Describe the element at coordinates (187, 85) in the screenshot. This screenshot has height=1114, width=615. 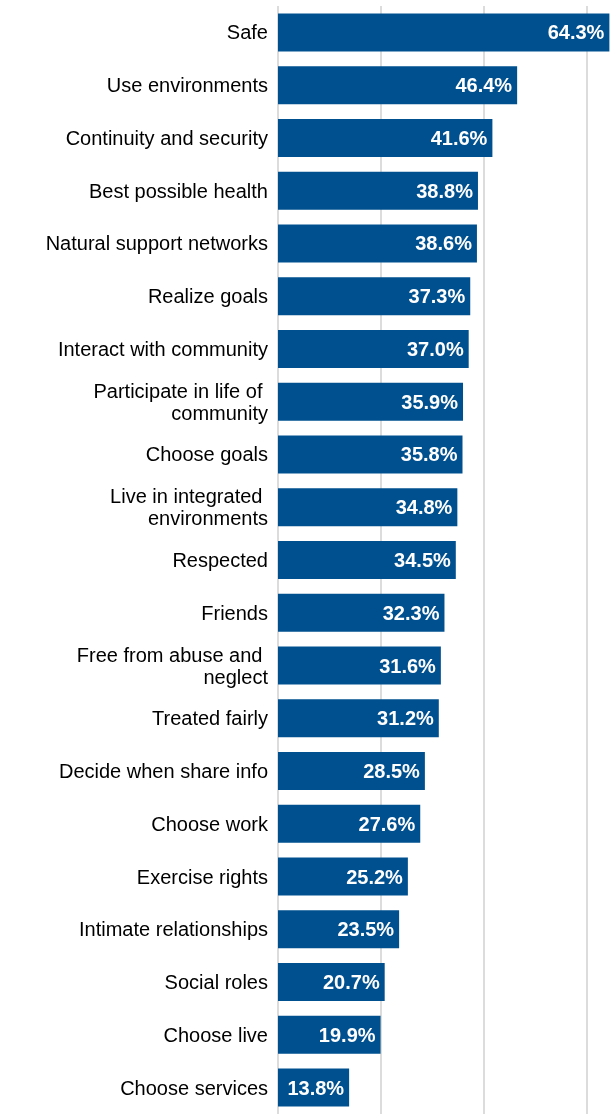
I see `y-tick-label: Use environments` at that location.